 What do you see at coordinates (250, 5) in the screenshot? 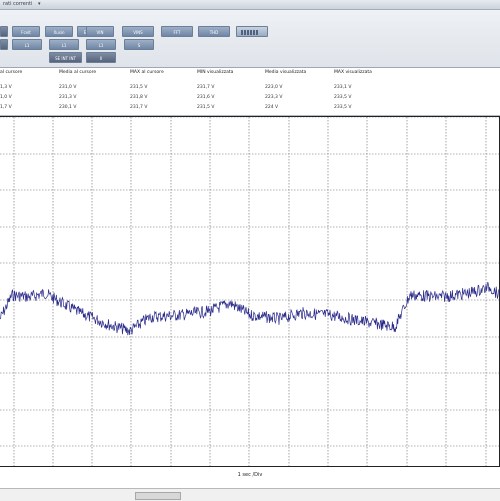
I see `title-bar: rati correnti ▾` at bounding box center [250, 5].